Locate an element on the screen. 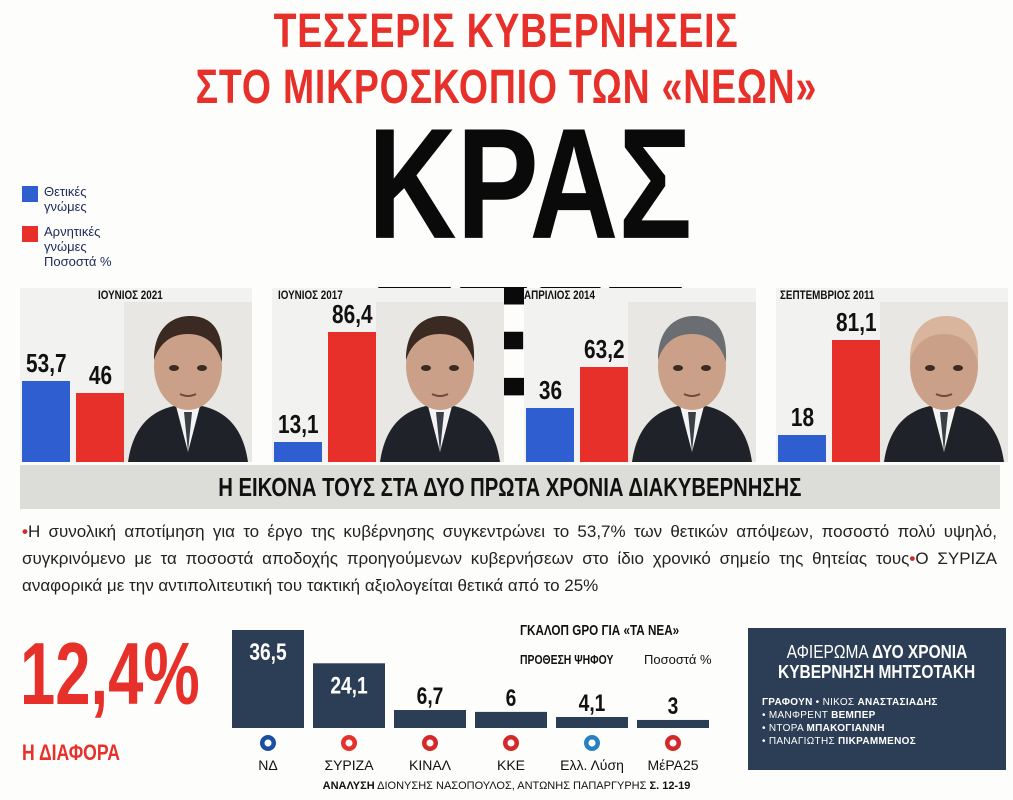 This screenshot has width=1013, height=800. credit-first-name: ΜΑΝΦΡΕΝΤ is located at coordinates (800, 715).